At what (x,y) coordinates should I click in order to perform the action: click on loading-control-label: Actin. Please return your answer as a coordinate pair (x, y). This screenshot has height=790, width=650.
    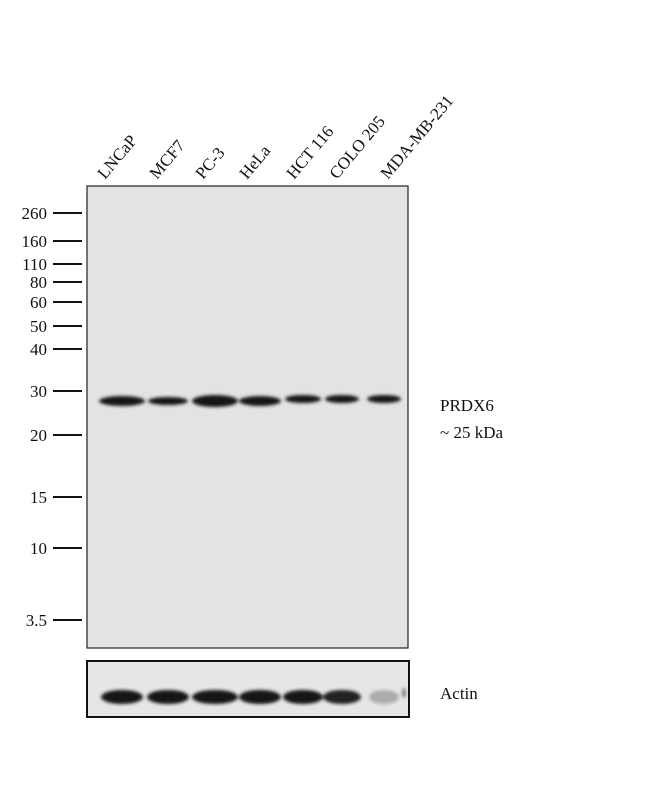
    Looking at the image, I should click on (459, 693).